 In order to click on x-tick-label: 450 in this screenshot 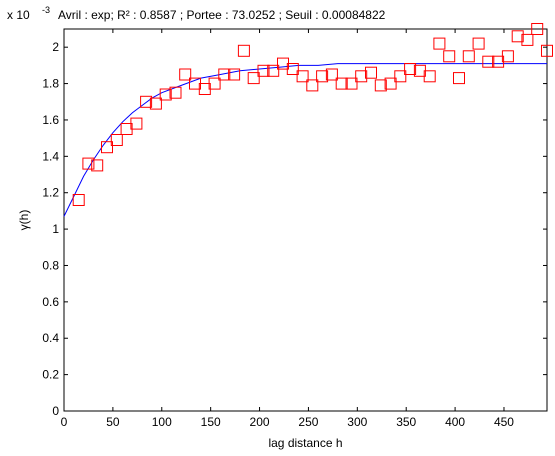, I will do `click(504, 422)`.